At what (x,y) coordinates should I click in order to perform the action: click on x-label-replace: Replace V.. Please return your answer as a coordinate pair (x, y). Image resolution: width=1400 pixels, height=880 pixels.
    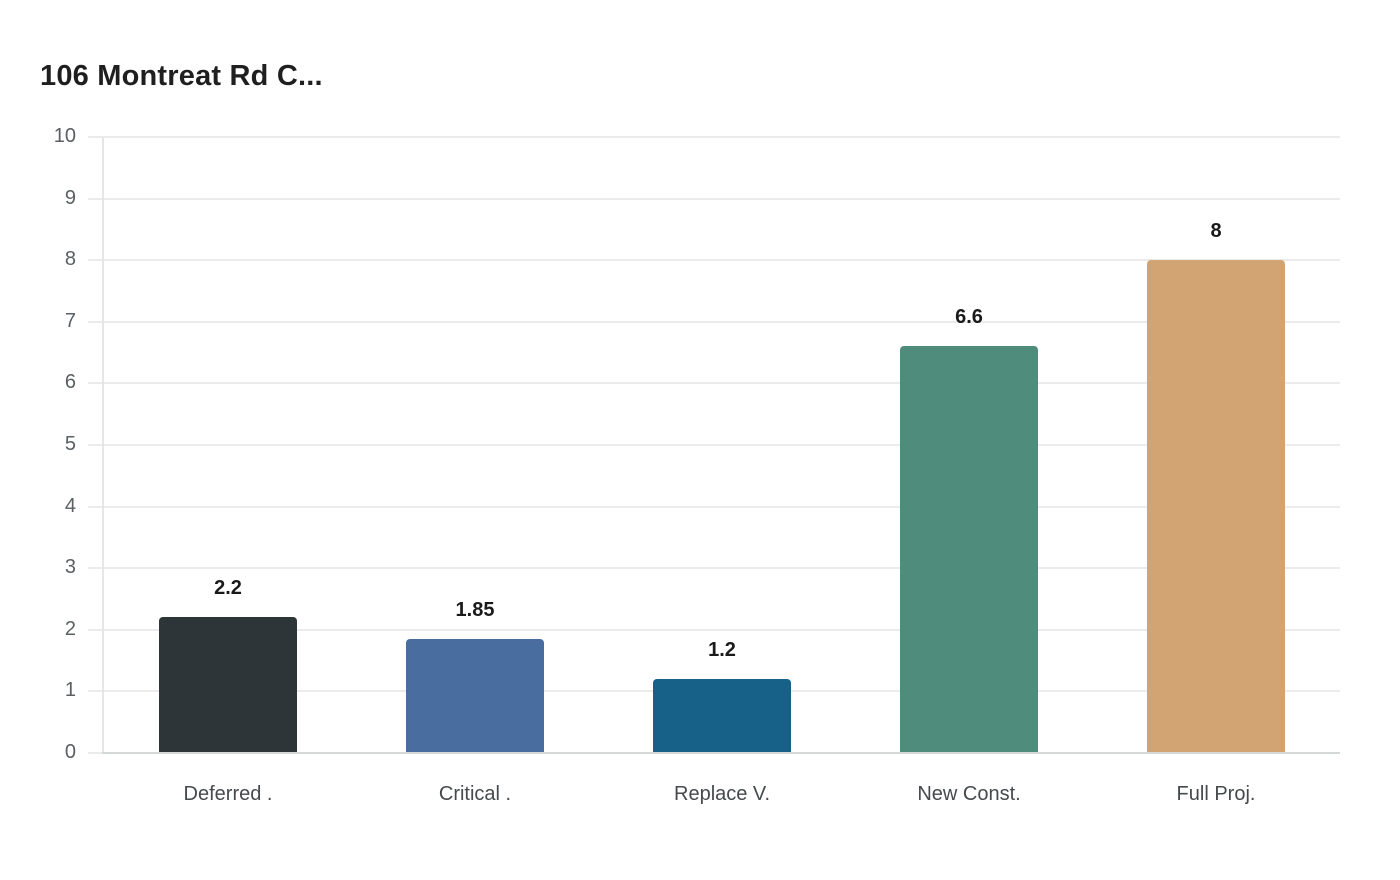
    Looking at the image, I should click on (722, 794).